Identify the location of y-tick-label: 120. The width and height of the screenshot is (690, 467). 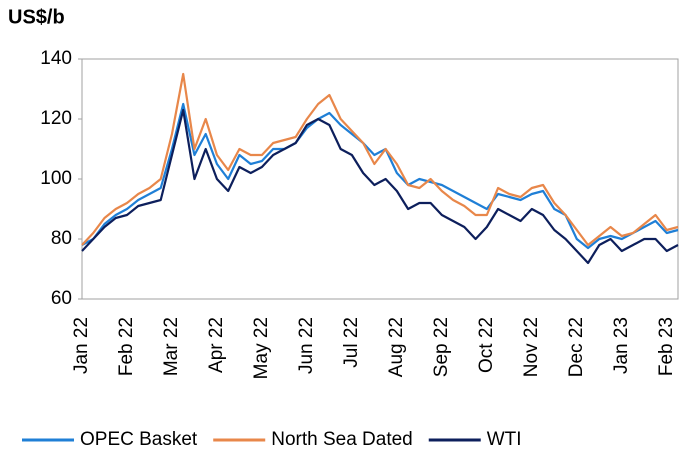
(56, 118).